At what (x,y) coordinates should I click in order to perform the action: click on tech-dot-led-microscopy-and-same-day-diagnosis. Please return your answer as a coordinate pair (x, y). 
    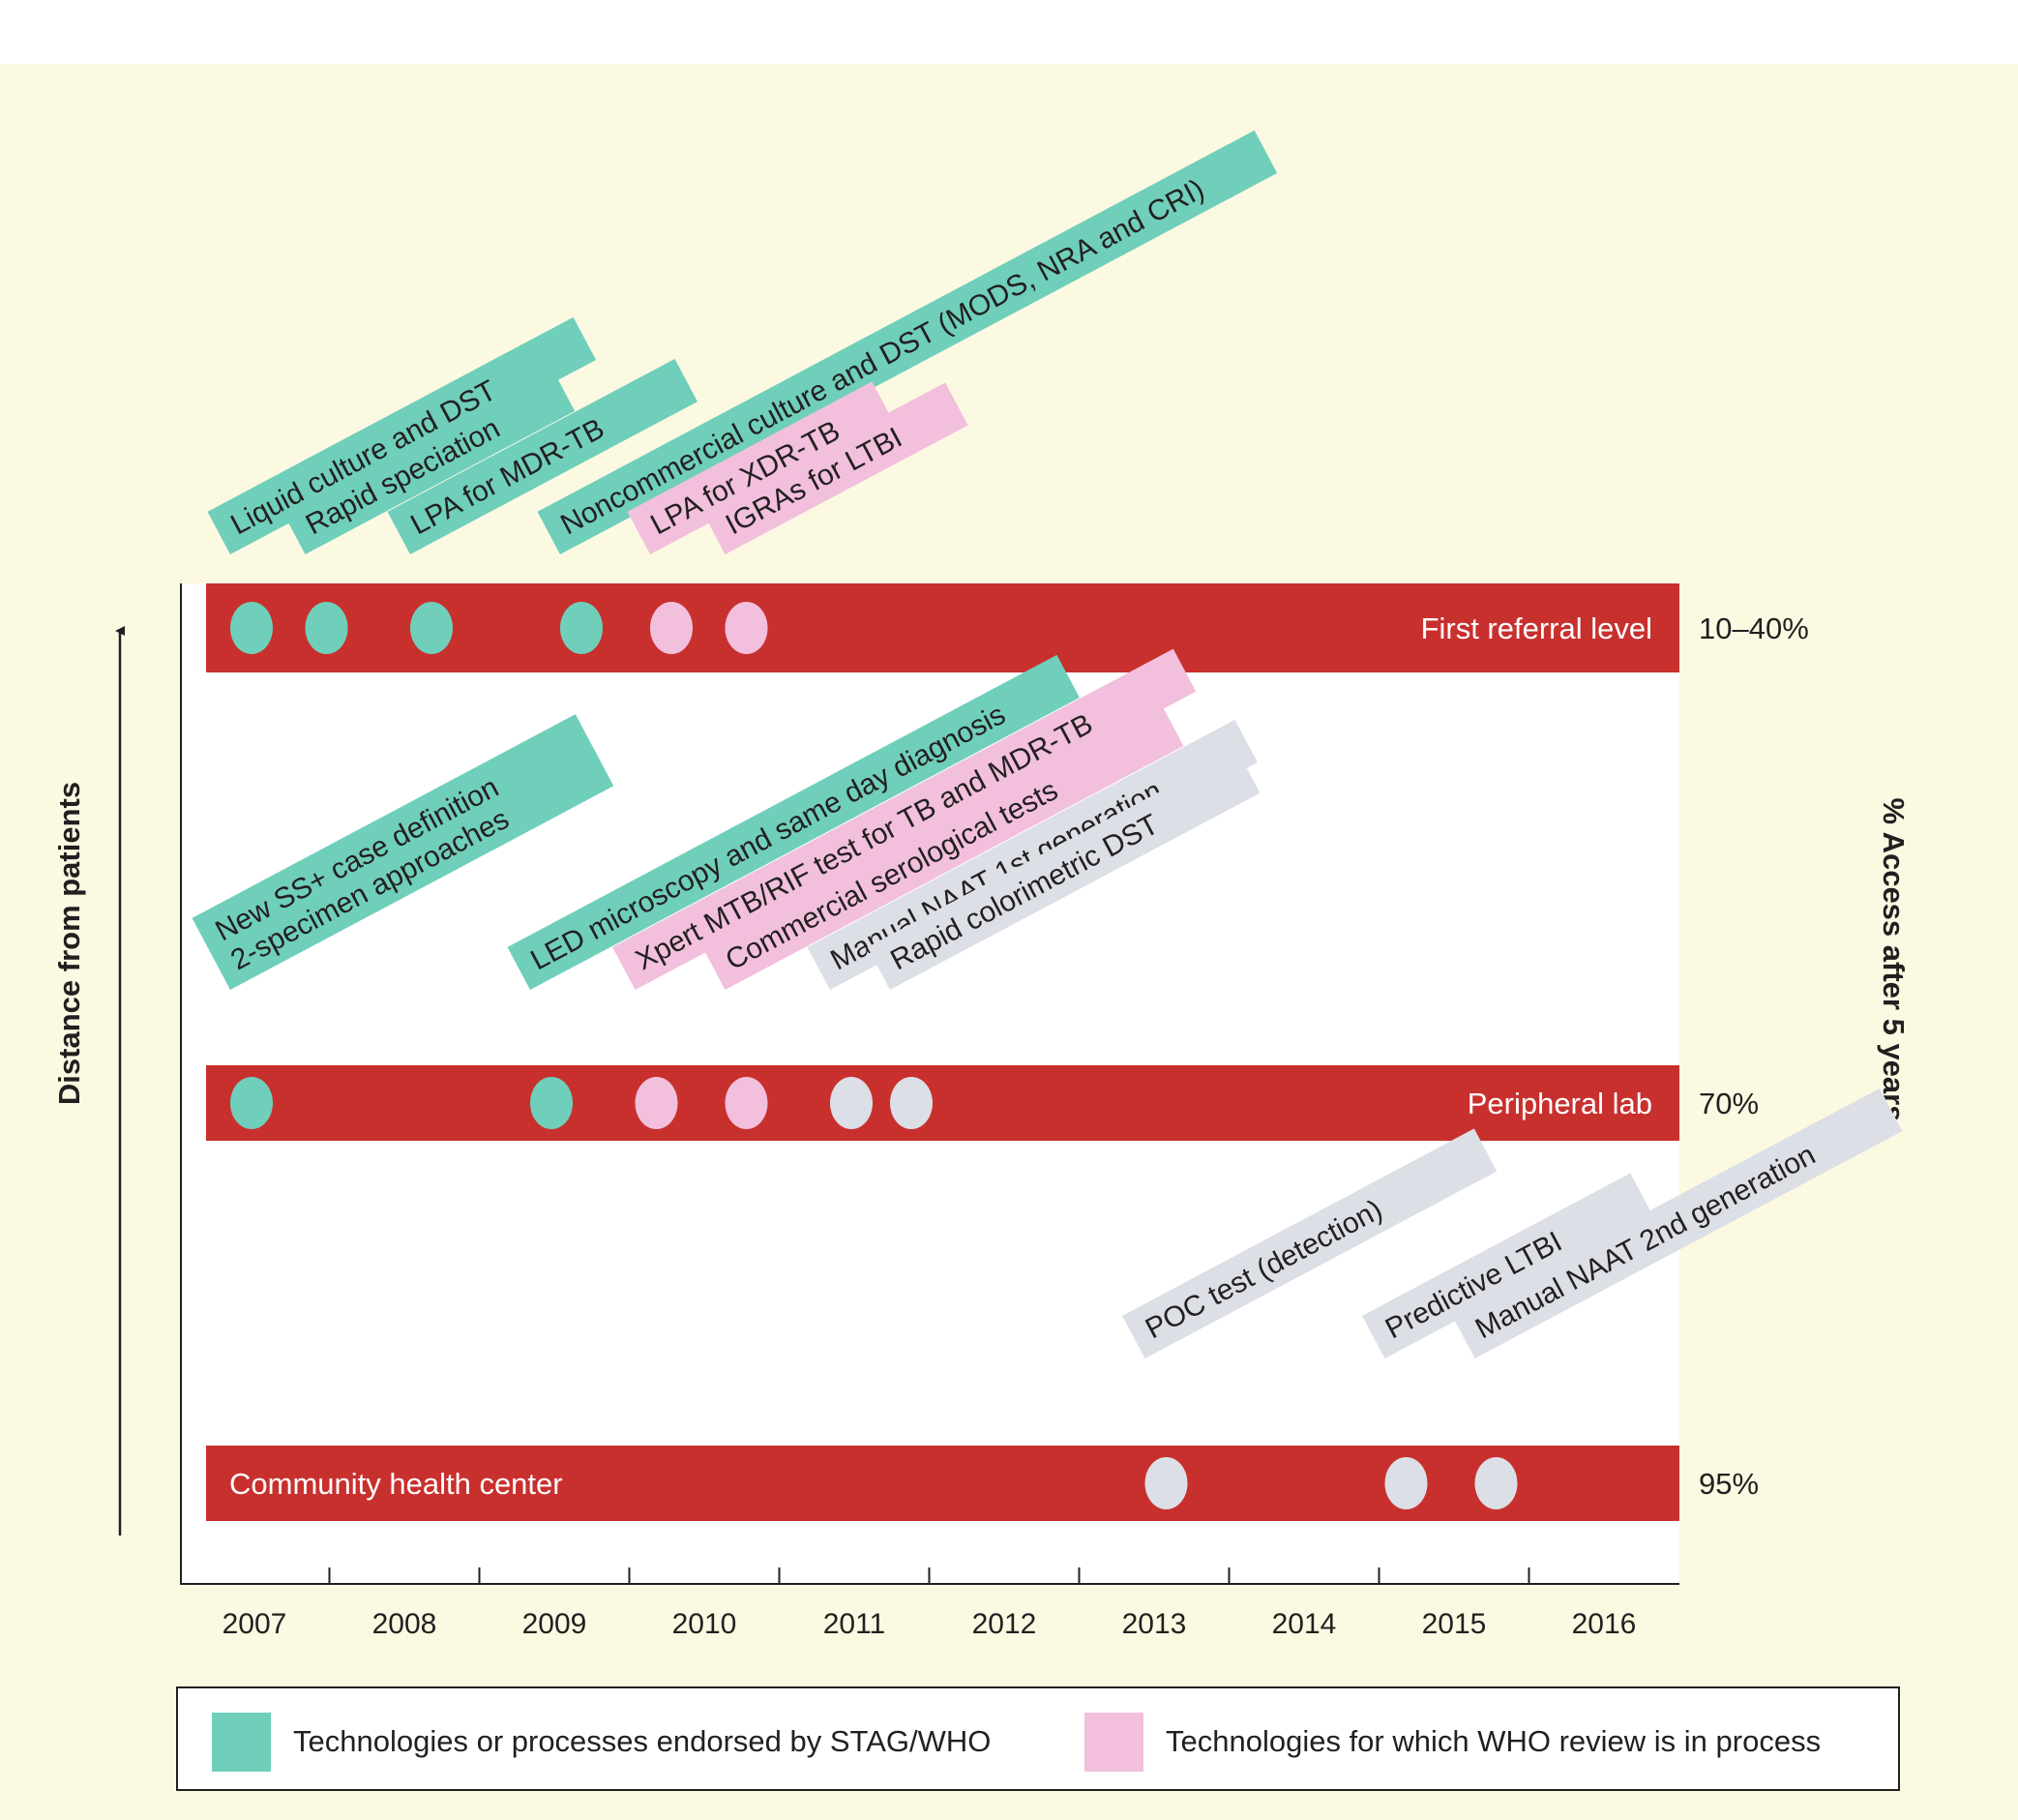
    Looking at the image, I should click on (551, 1103).